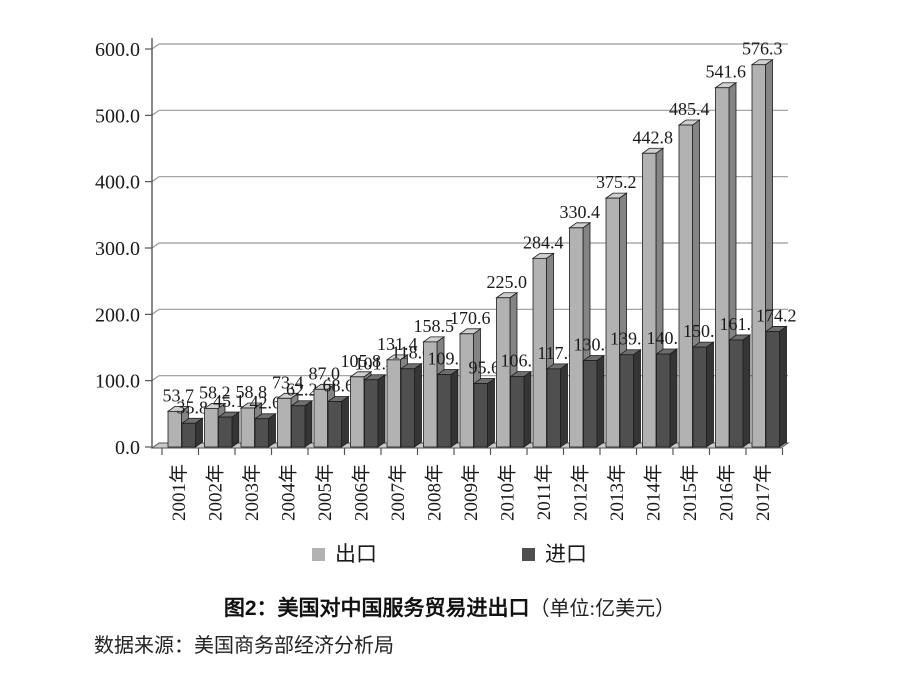 Image resolution: width=899 pixels, height=695 pixels. What do you see at coordinates (376, 608) in the screenshot?
I see `chart-title-main: 图2：美国对中国服务贸易进出口` at bounding box center [376, 608].